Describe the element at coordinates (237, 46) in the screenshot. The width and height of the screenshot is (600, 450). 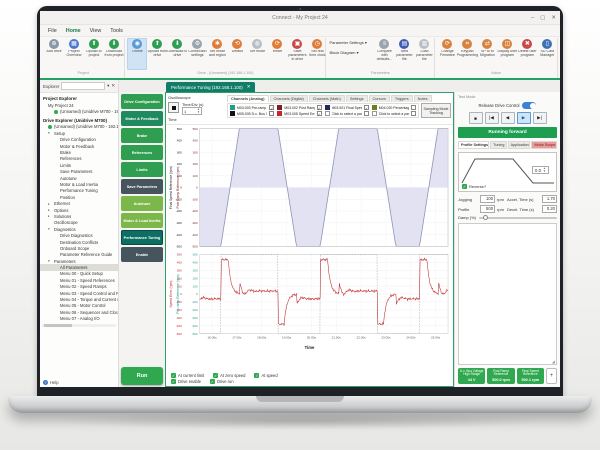
I see `ribbon-button: ⟲ Default` at that location.